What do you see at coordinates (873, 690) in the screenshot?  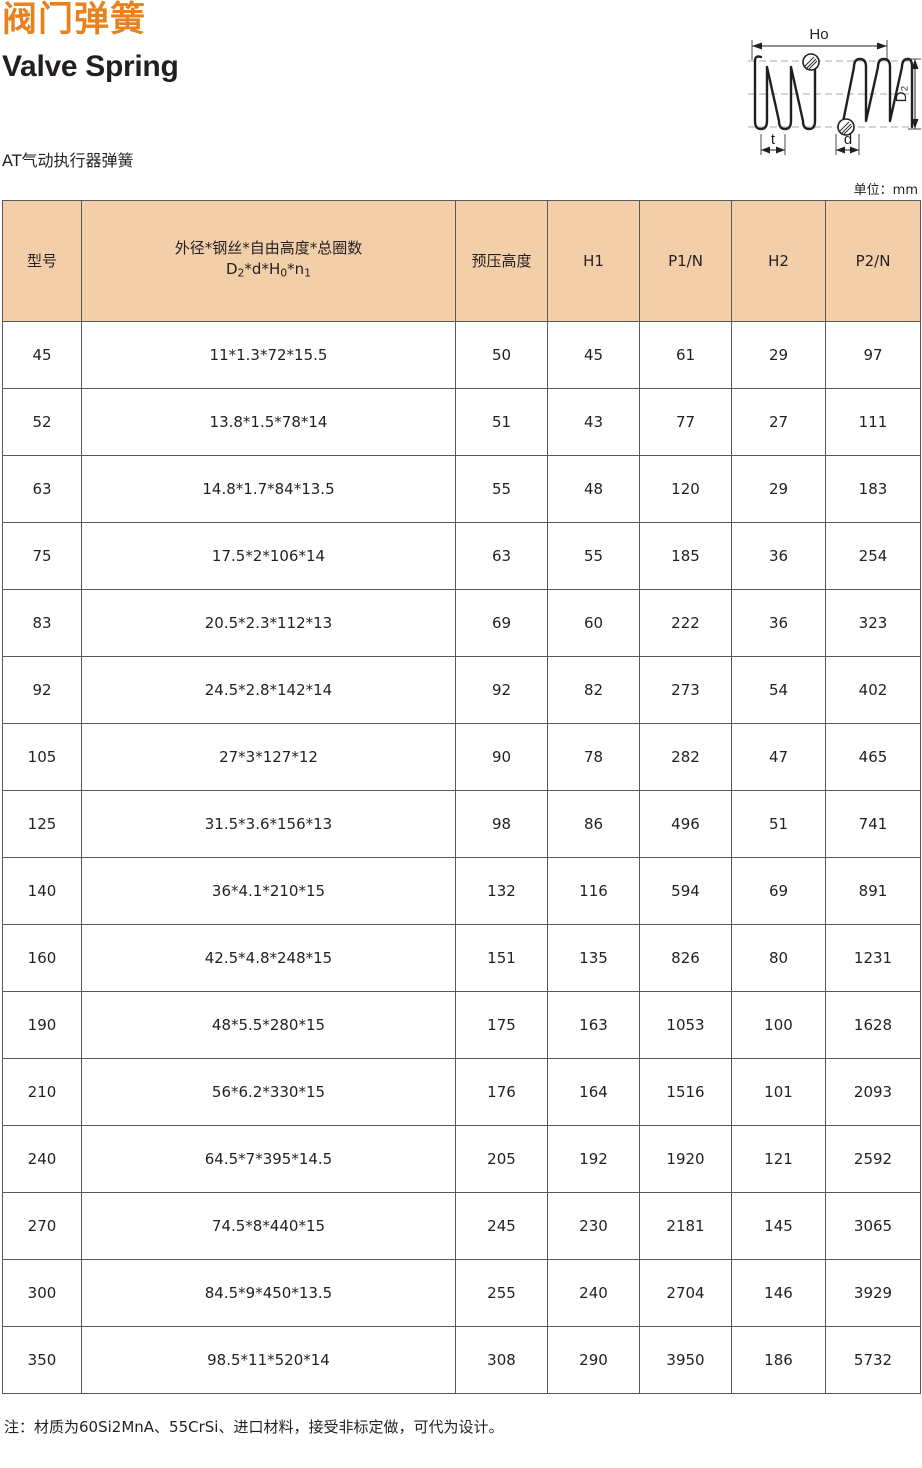 I see `cell-p2: 402` at bounding box center [873, 690].